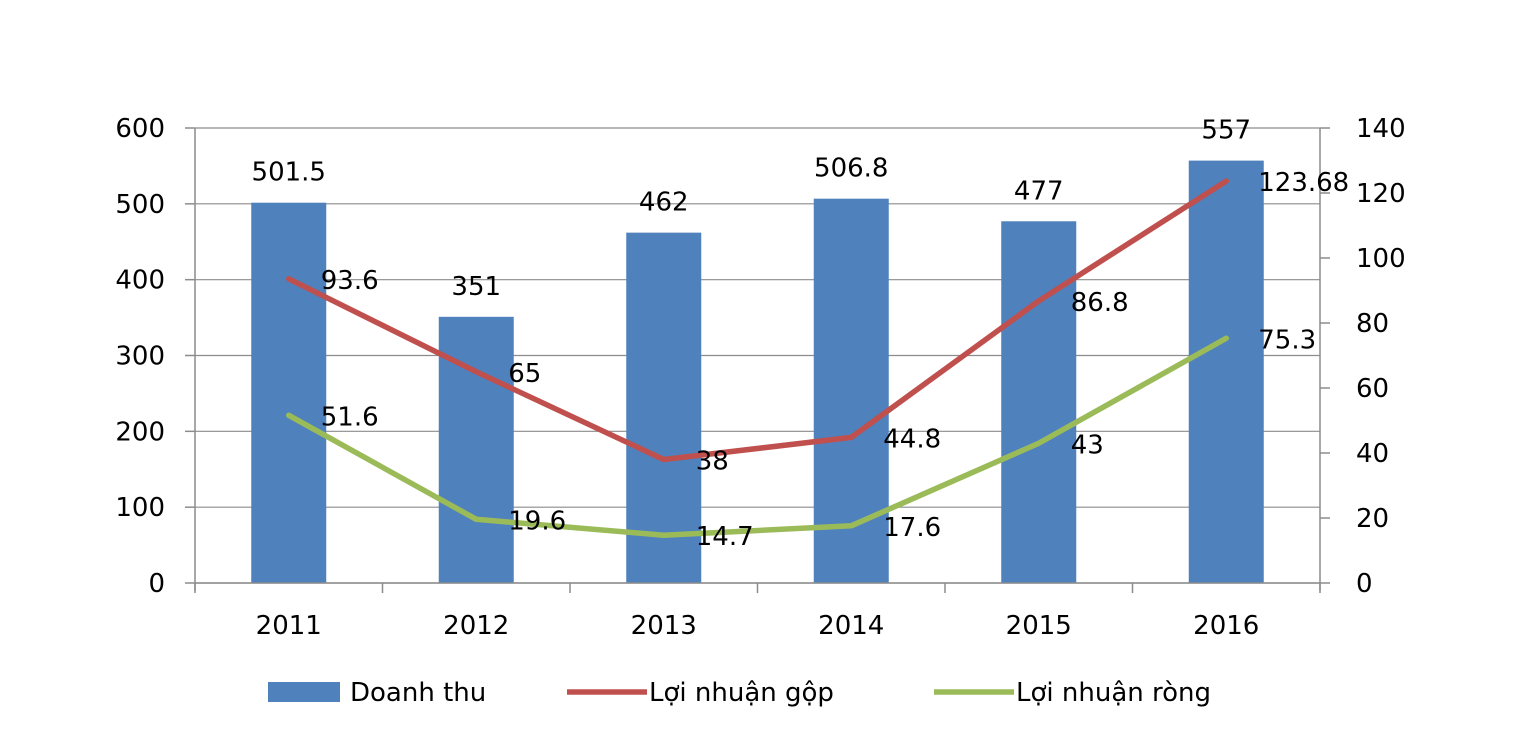  Describe the element at coordinates (289, 392) in the screenshot. I see `bar-2011` at that location.